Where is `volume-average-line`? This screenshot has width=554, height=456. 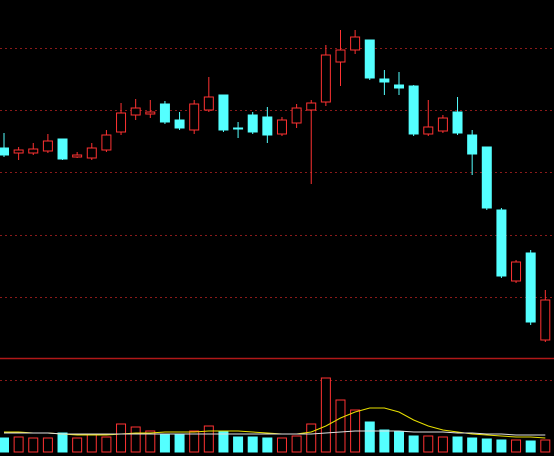 volume-average-line is located at coordinates (275, 433).